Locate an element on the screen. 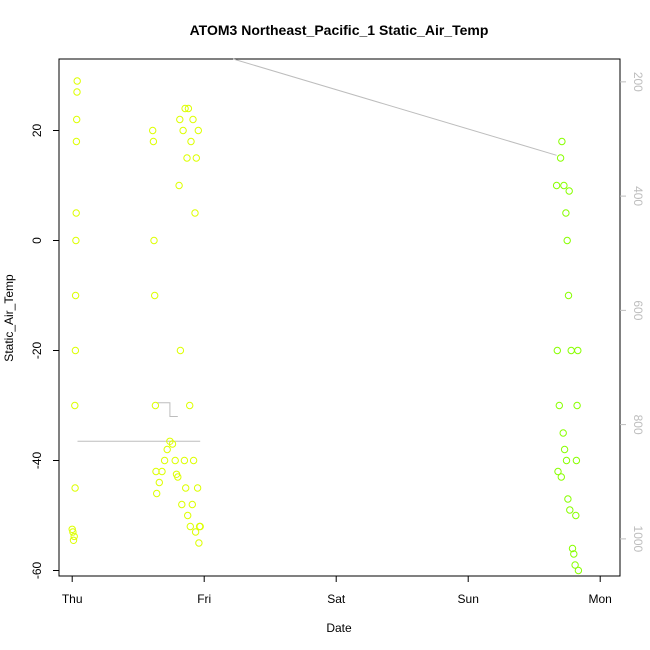 Image resolution: width=650 pixels, height=650 pixels. right-y-tick-label: 800 is located at coordinates (638, 425).